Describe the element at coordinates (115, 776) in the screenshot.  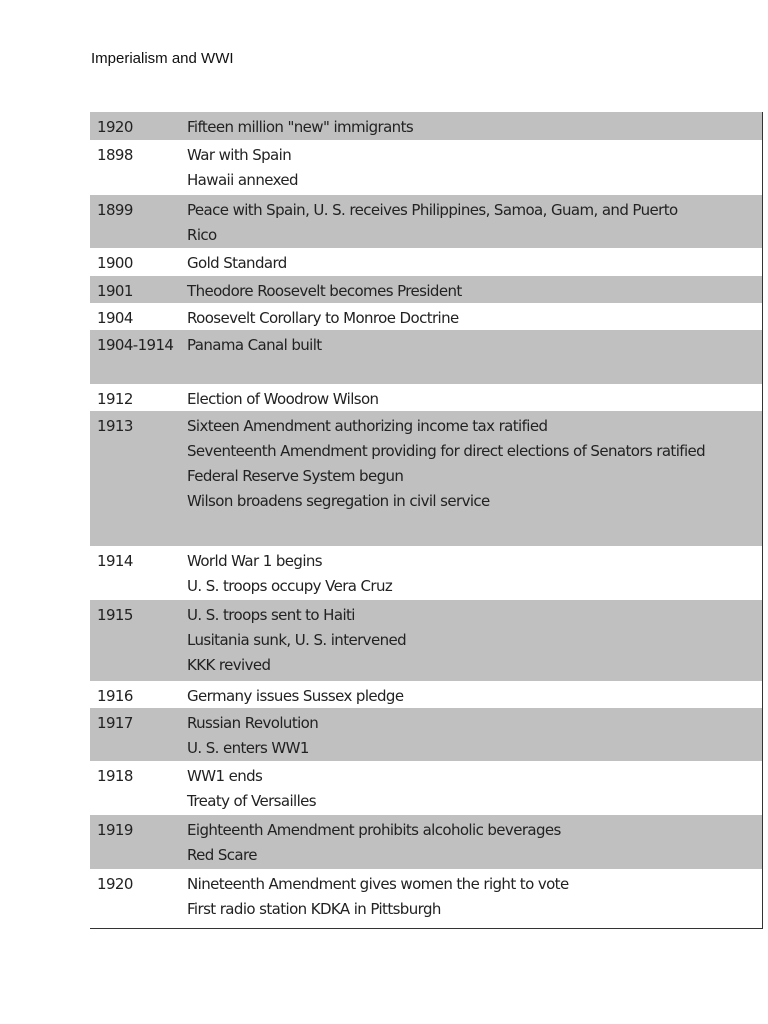
I see `year-cell: 1918` at that location.